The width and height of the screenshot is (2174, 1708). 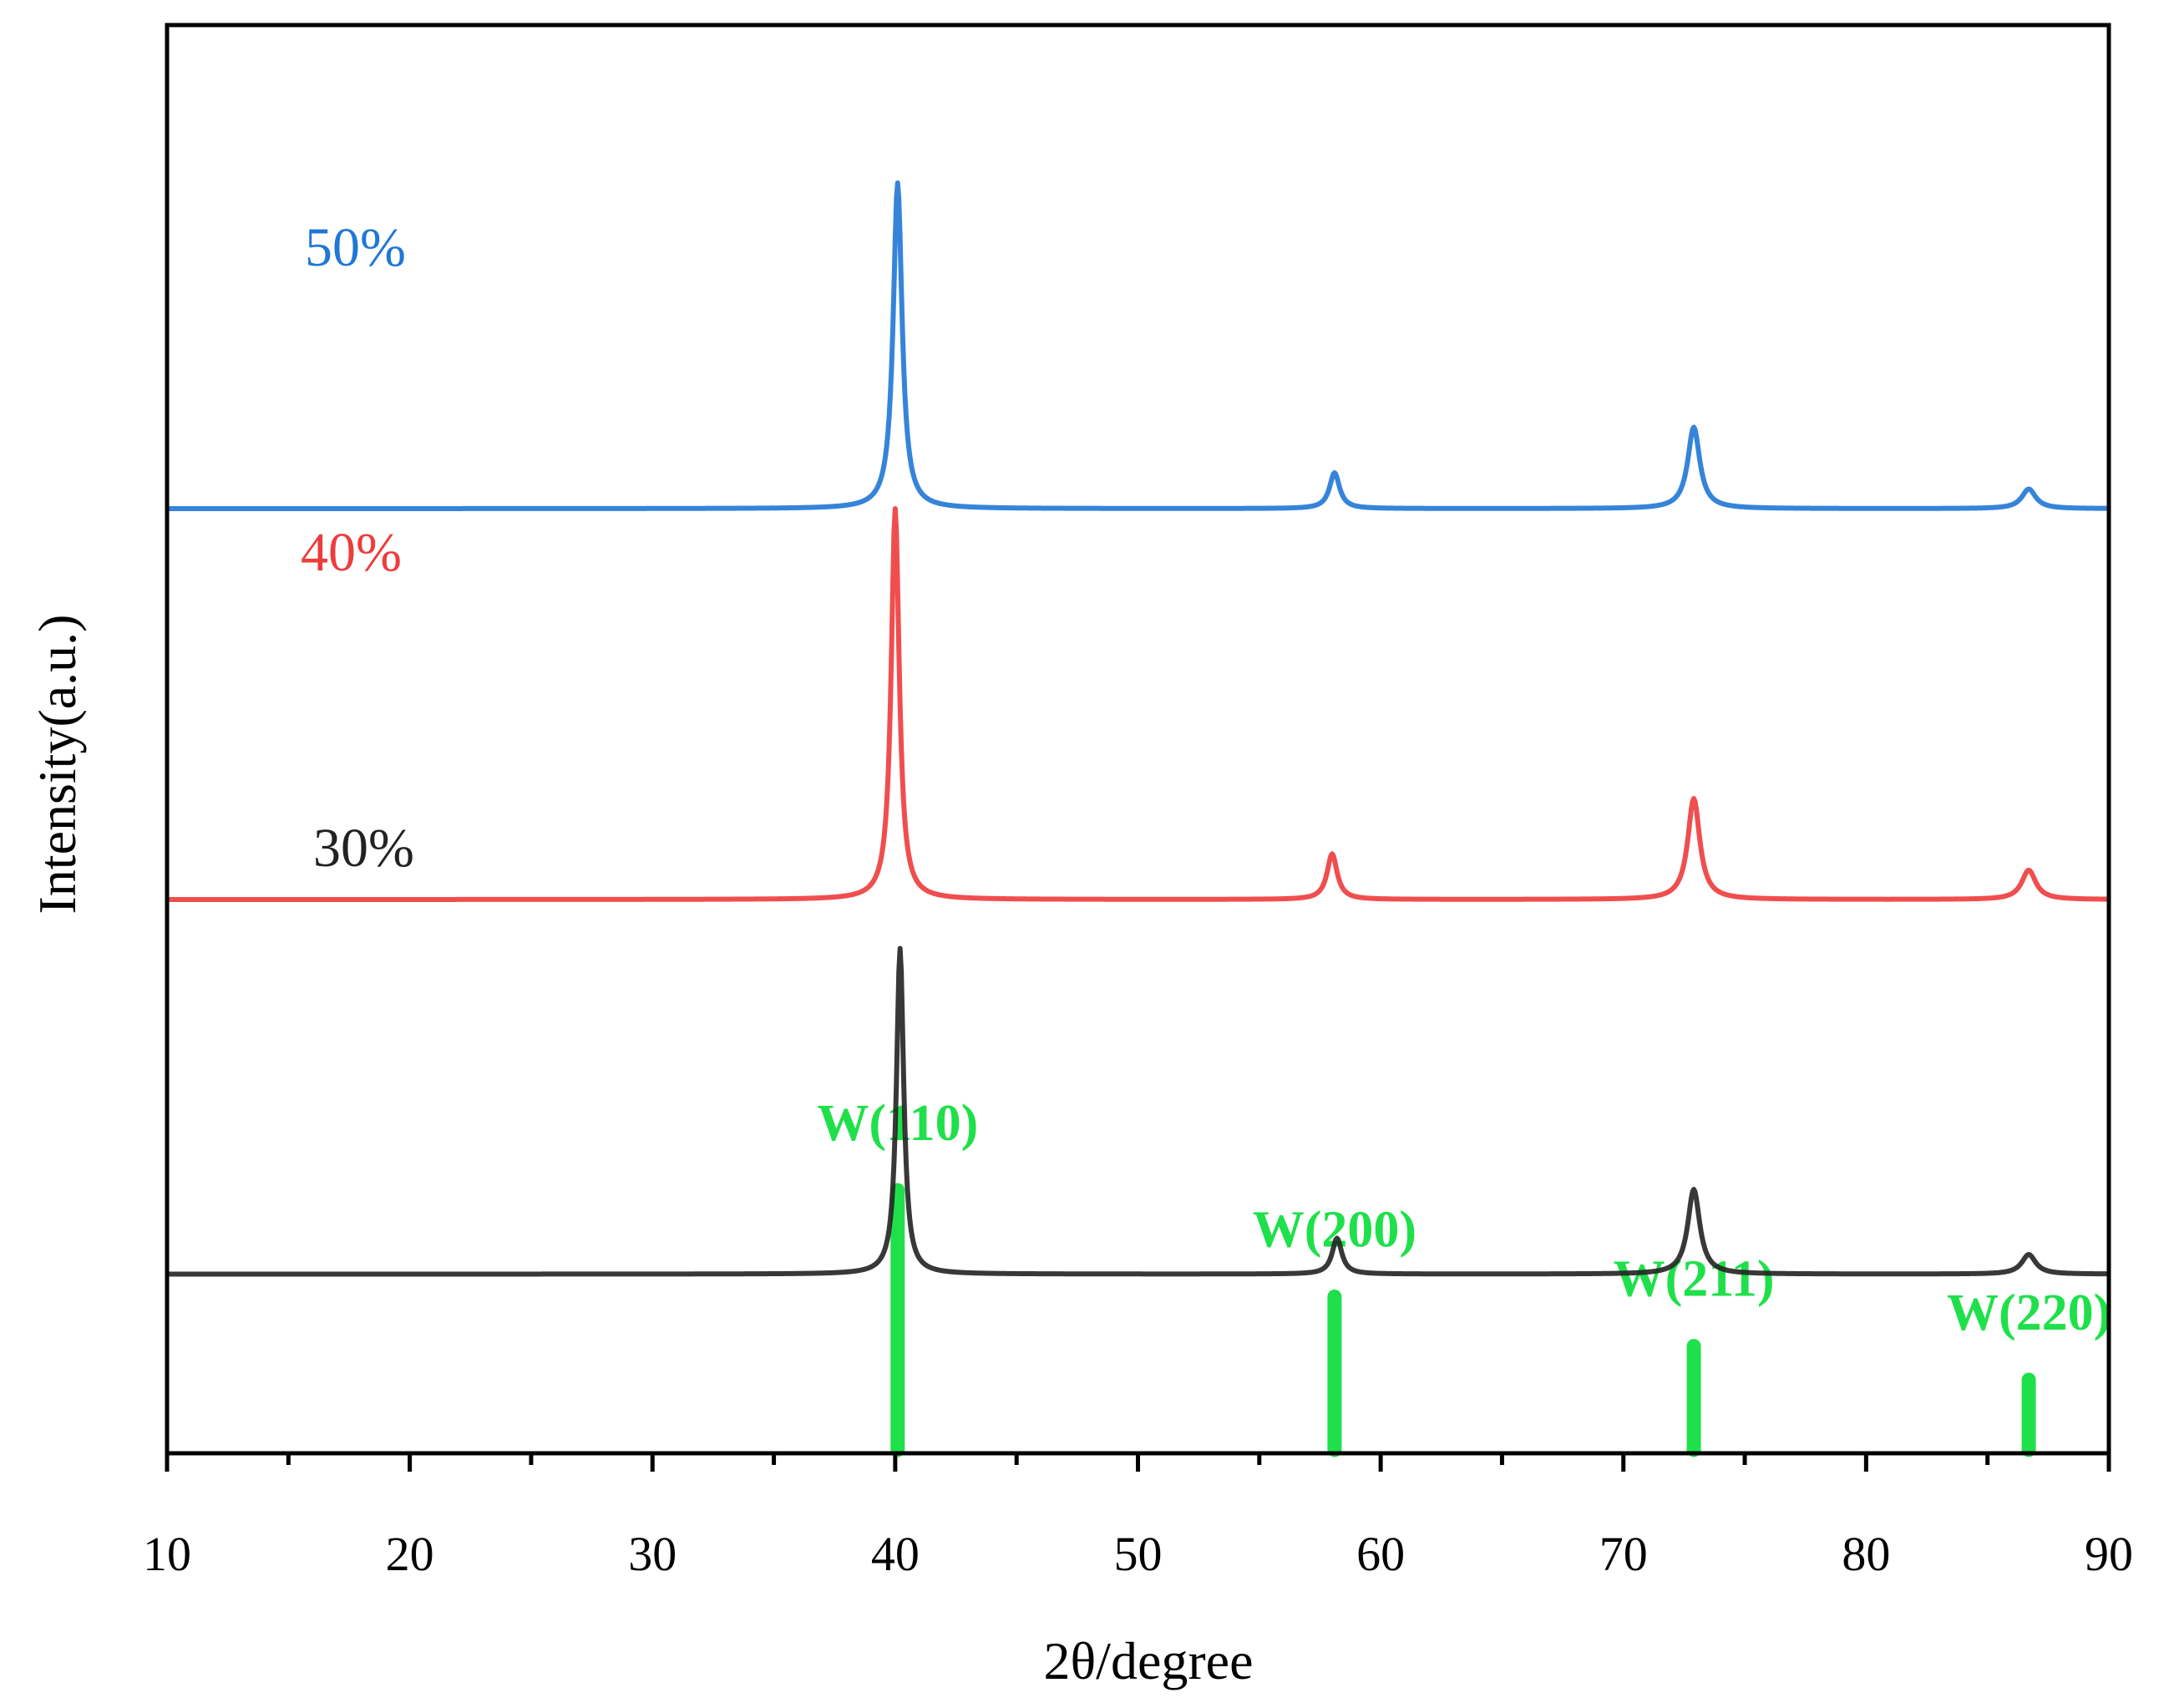 I want to click on series-label-30pct: 30%, so click(x=364, y=848).